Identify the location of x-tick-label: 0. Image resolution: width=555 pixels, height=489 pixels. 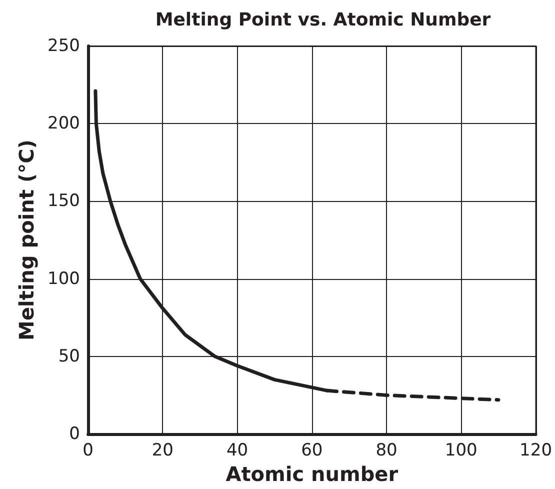
(88, 450).